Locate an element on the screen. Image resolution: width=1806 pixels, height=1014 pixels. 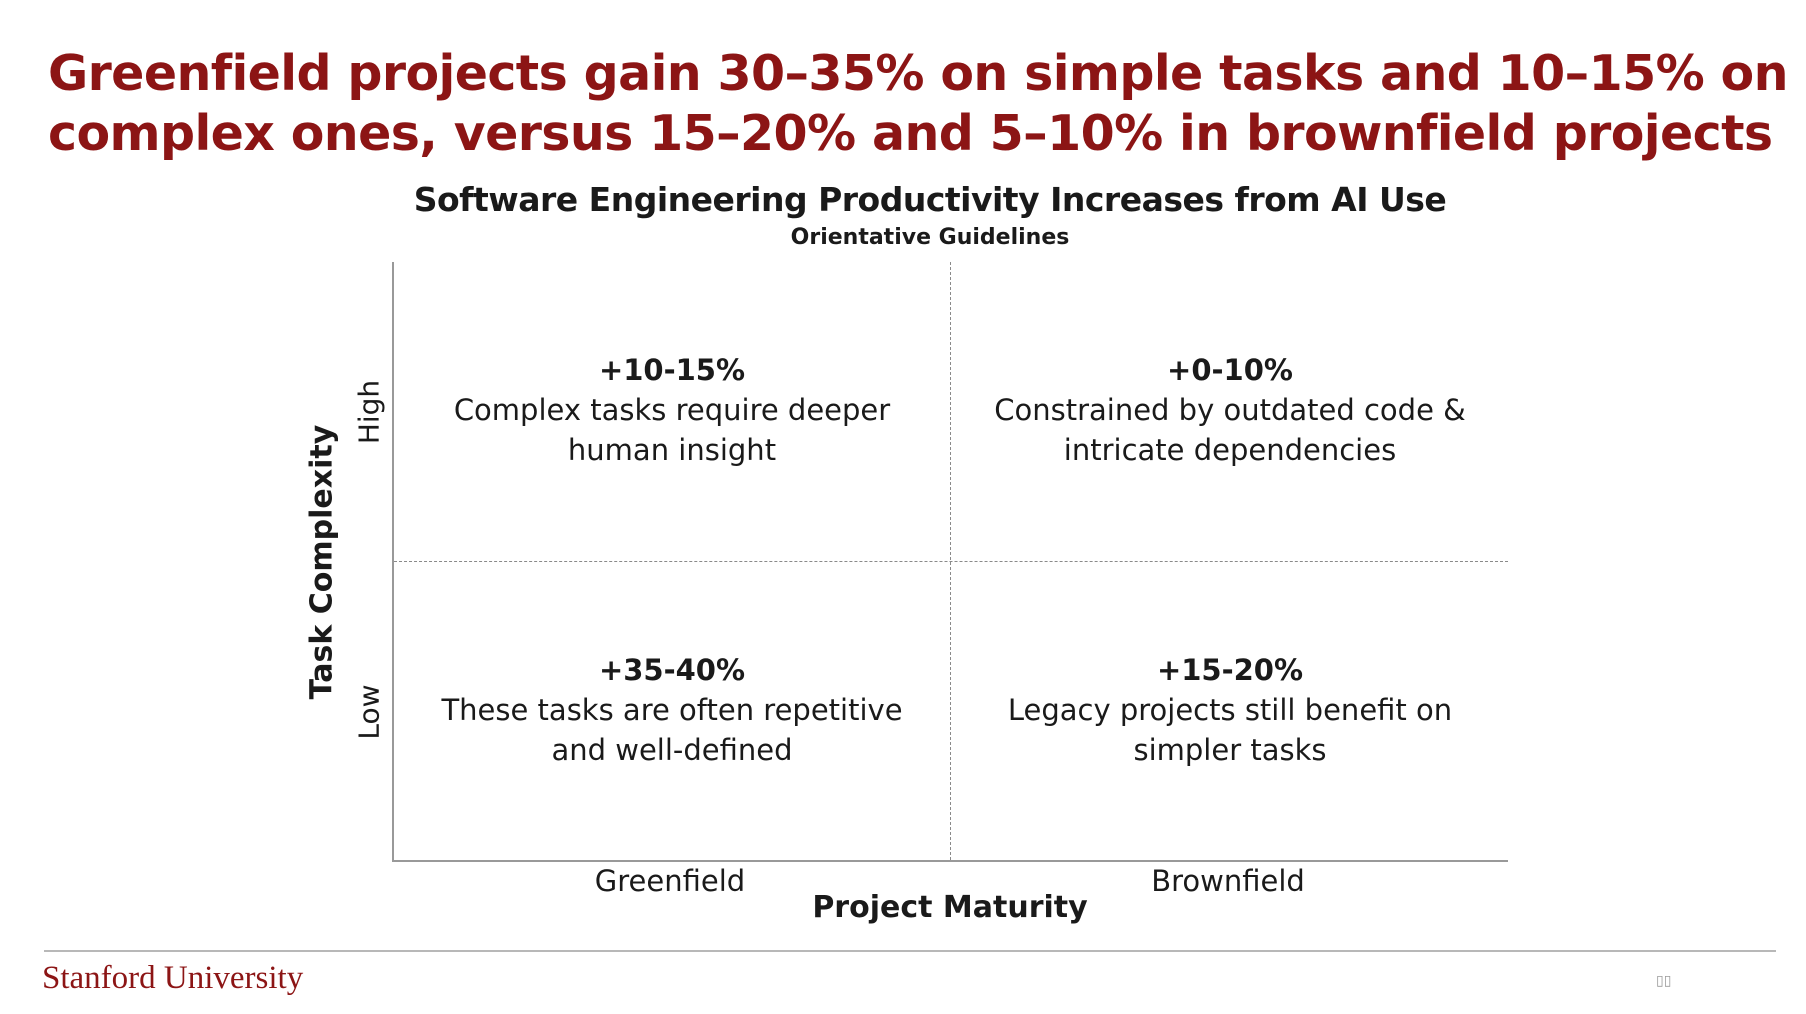
footer-divider is located at coordinates (910, 951).